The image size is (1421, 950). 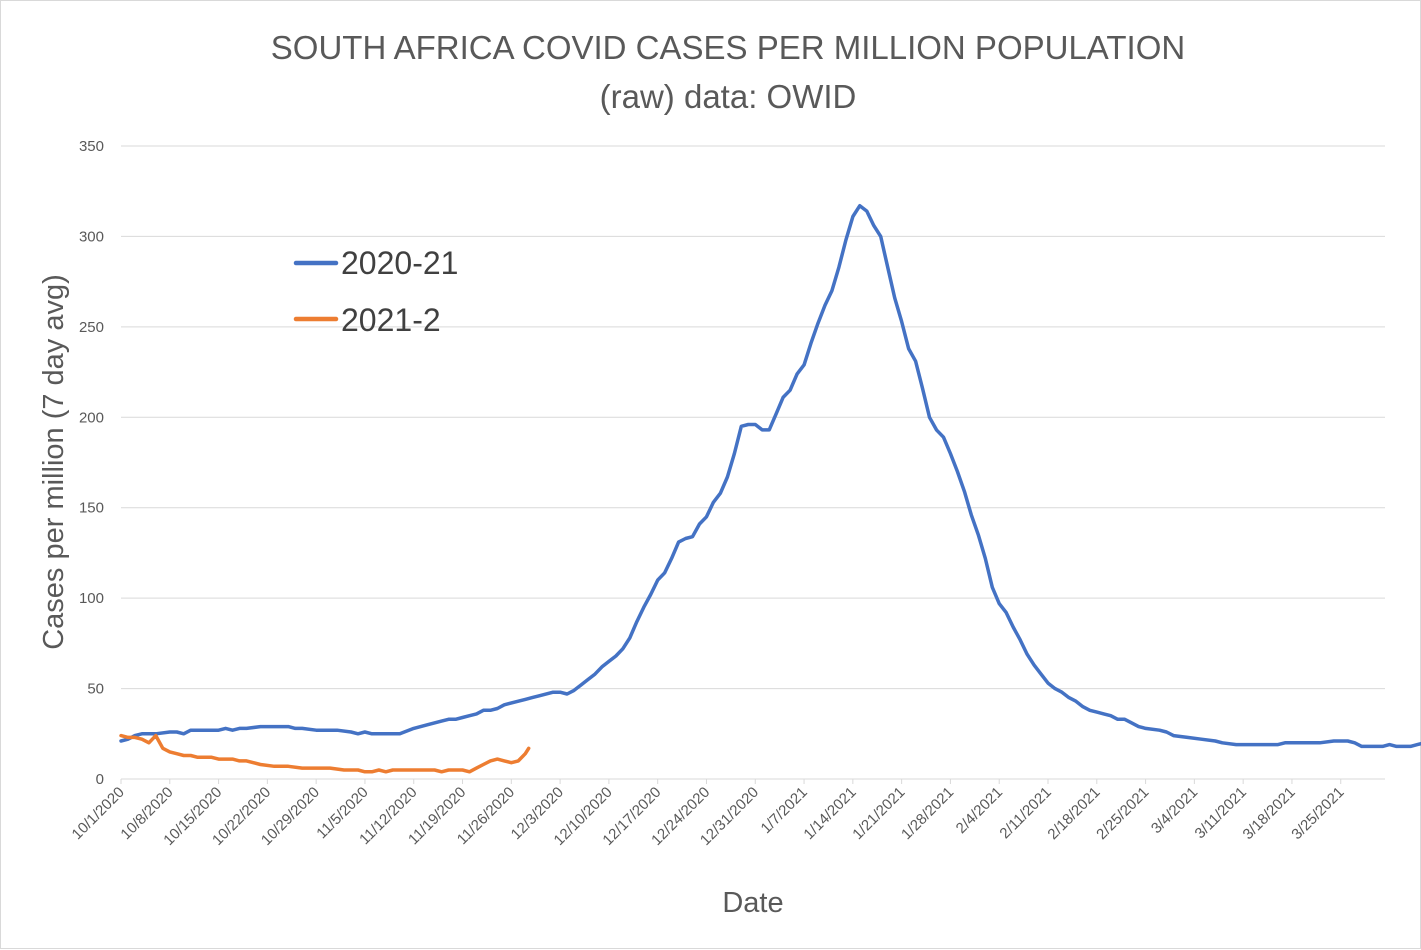 What do you see at coordinates (1122, 813) in the screenshot?
I see `x-tick-label: 2/25/2021` at bounding box center [1122, 813].